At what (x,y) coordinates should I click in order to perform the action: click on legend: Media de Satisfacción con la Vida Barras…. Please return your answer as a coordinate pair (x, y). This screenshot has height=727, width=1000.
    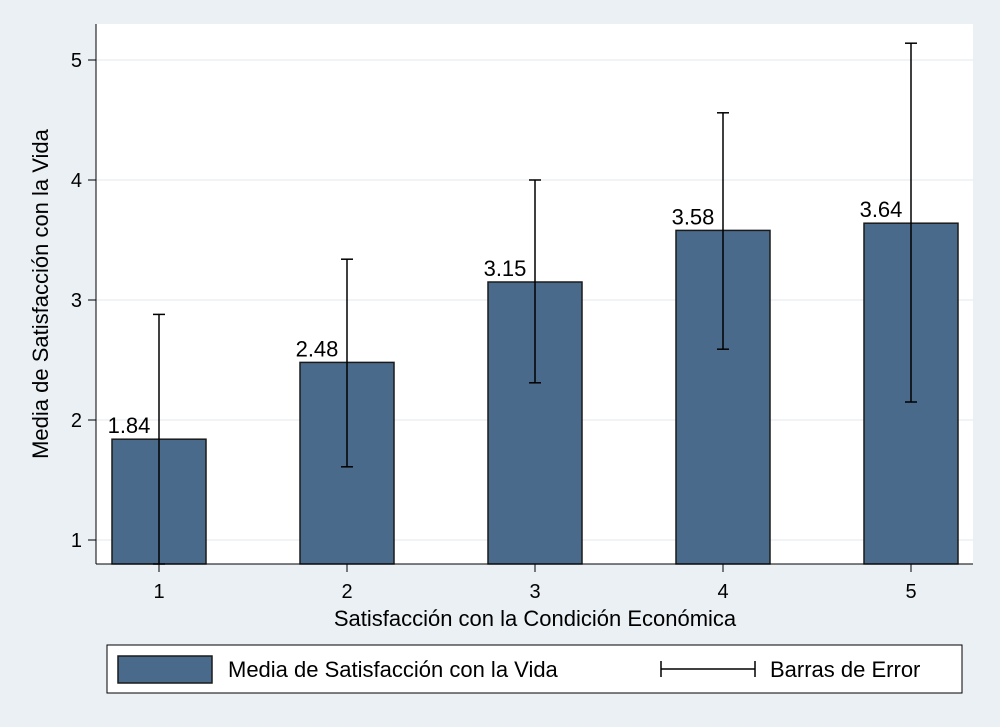
    Looking at the image, I should click on (534, 669).